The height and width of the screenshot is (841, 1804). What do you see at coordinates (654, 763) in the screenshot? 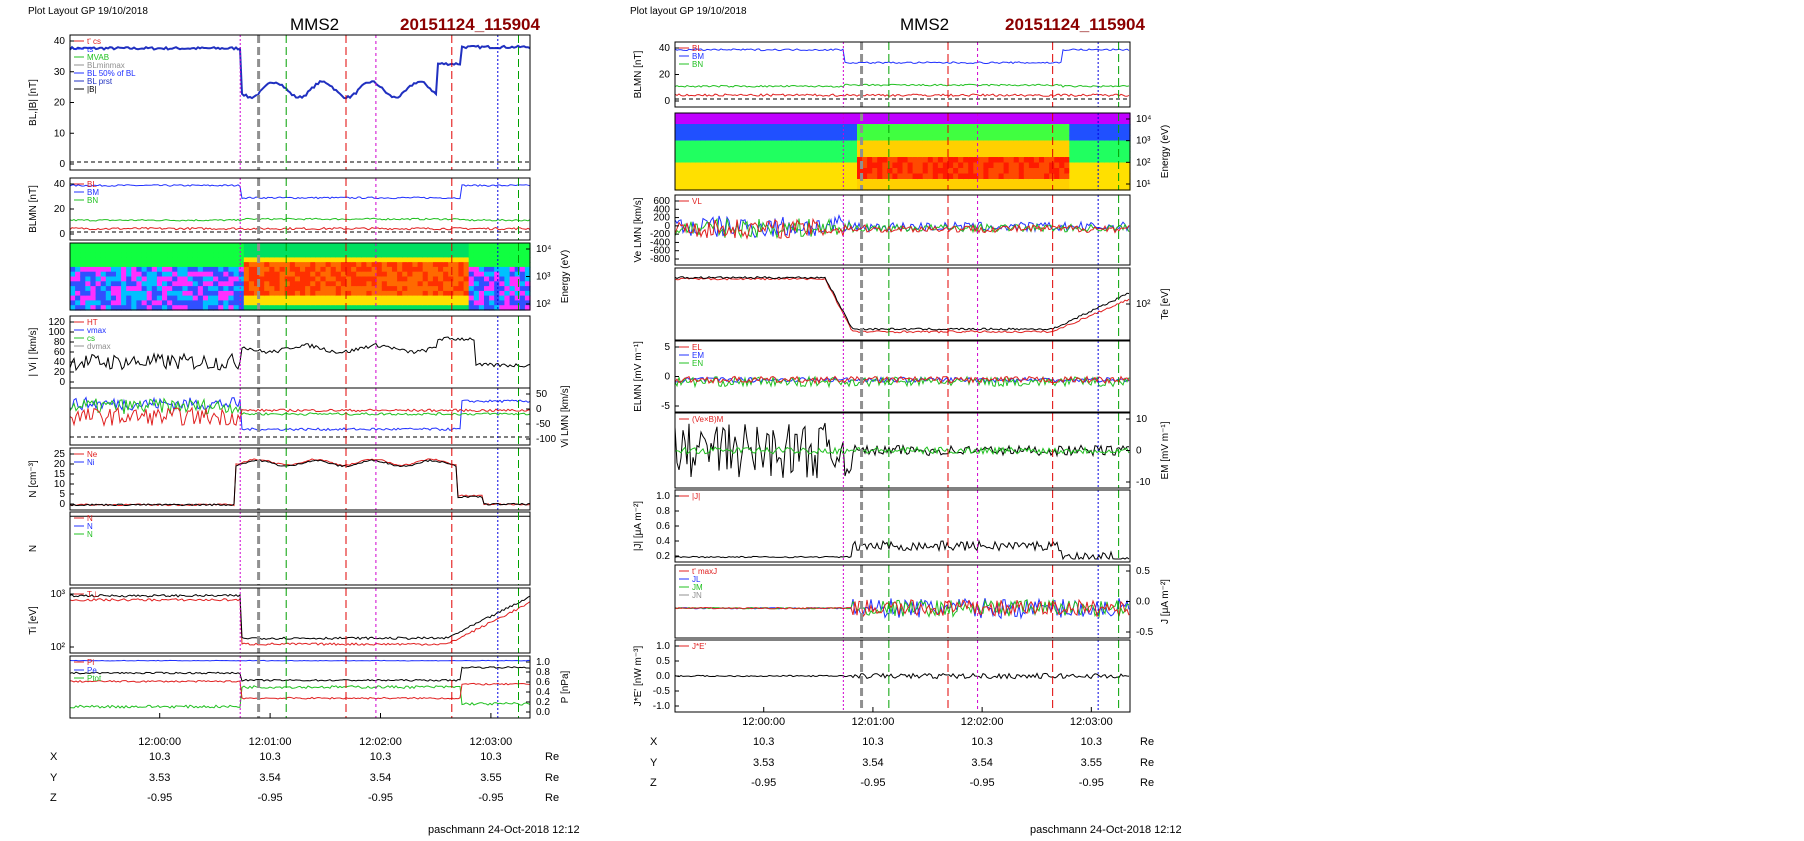
I see `ephemeris-label-y: Y` at bounding box center [654, 763].